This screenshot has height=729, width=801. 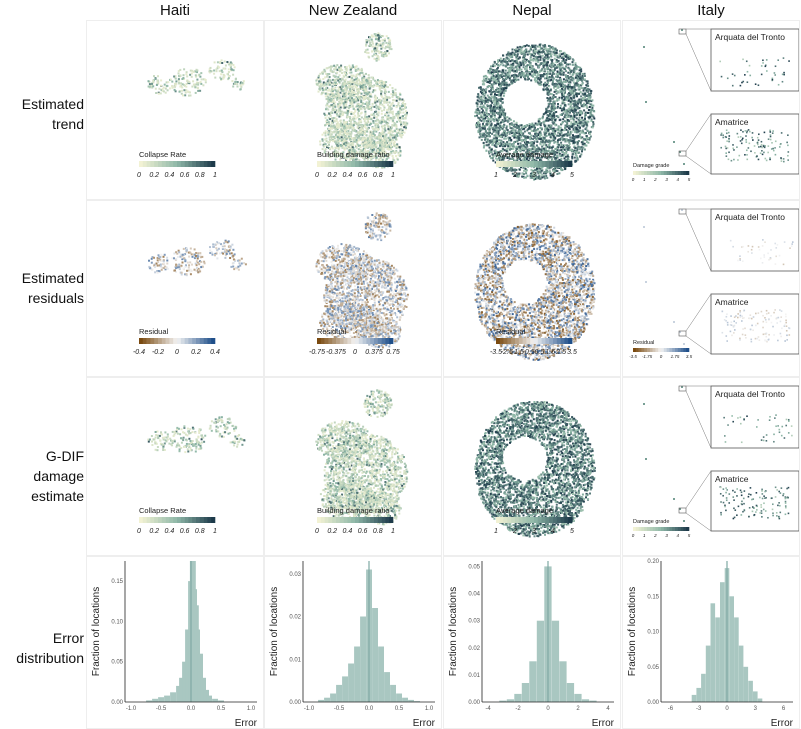 What do you see at coordinates (738, 240) in the screenshot?
I see `inset-top: Arquata del Tronto` at bounding box center [738, 240].